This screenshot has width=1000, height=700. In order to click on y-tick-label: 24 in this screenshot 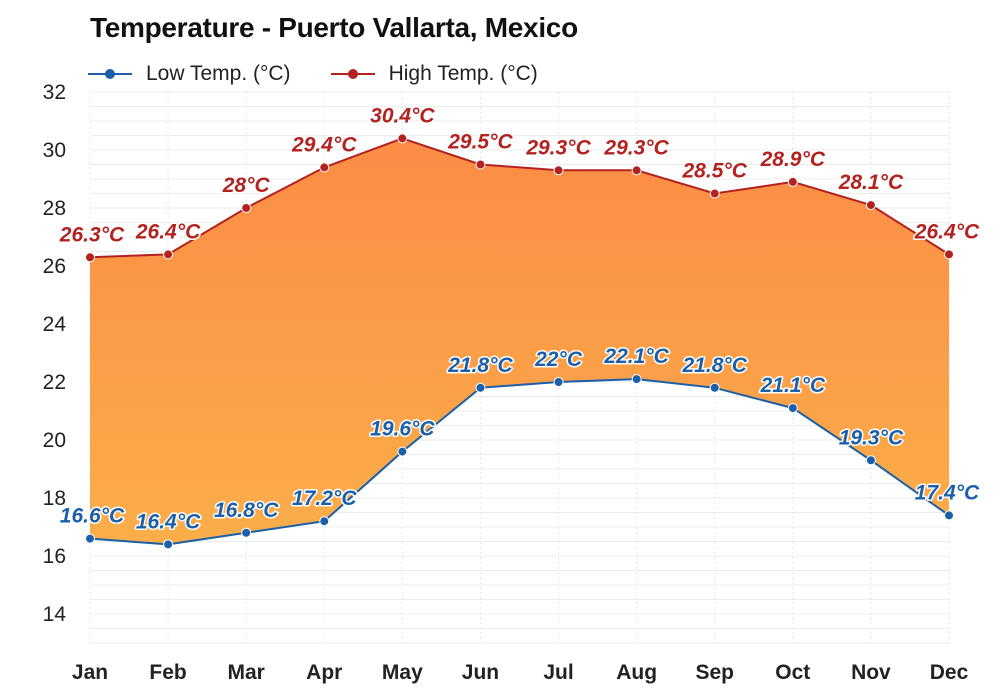, I will do `click(55, 324)`.